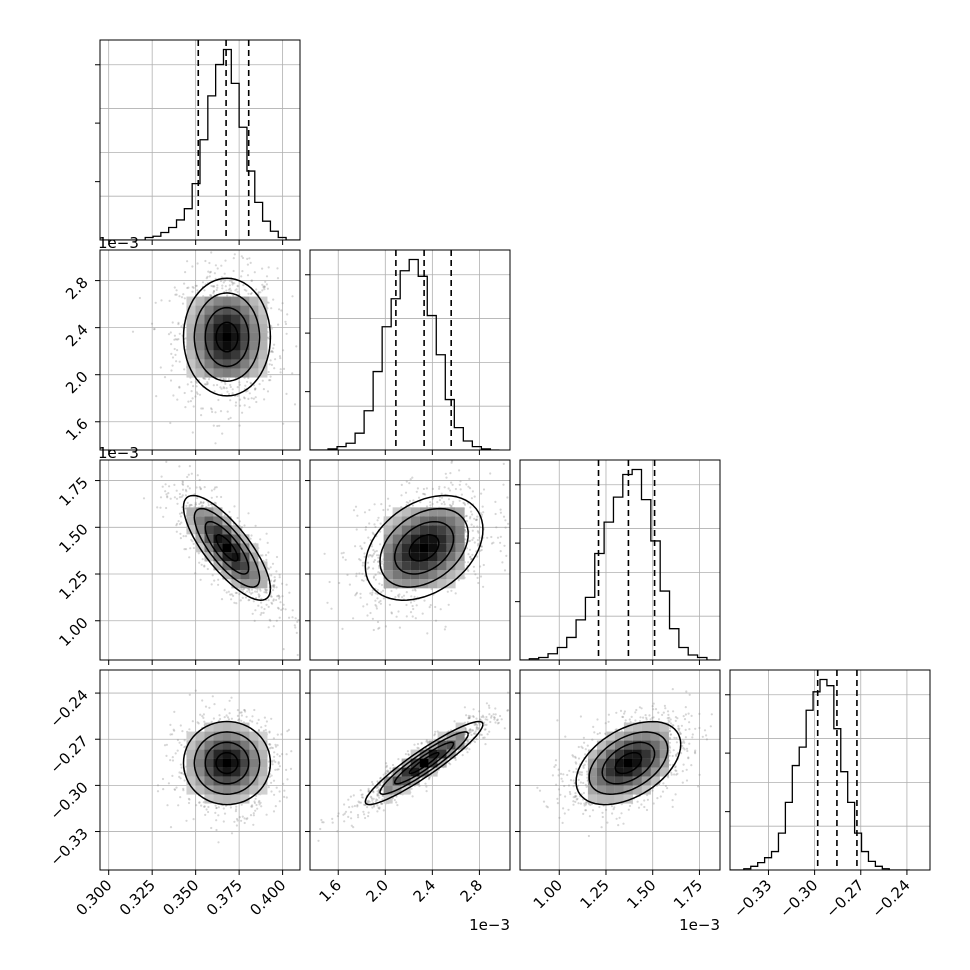 The height and width of the screenshot is (970, 970). I want to click on panel-r1-c1, so click(408, 352).